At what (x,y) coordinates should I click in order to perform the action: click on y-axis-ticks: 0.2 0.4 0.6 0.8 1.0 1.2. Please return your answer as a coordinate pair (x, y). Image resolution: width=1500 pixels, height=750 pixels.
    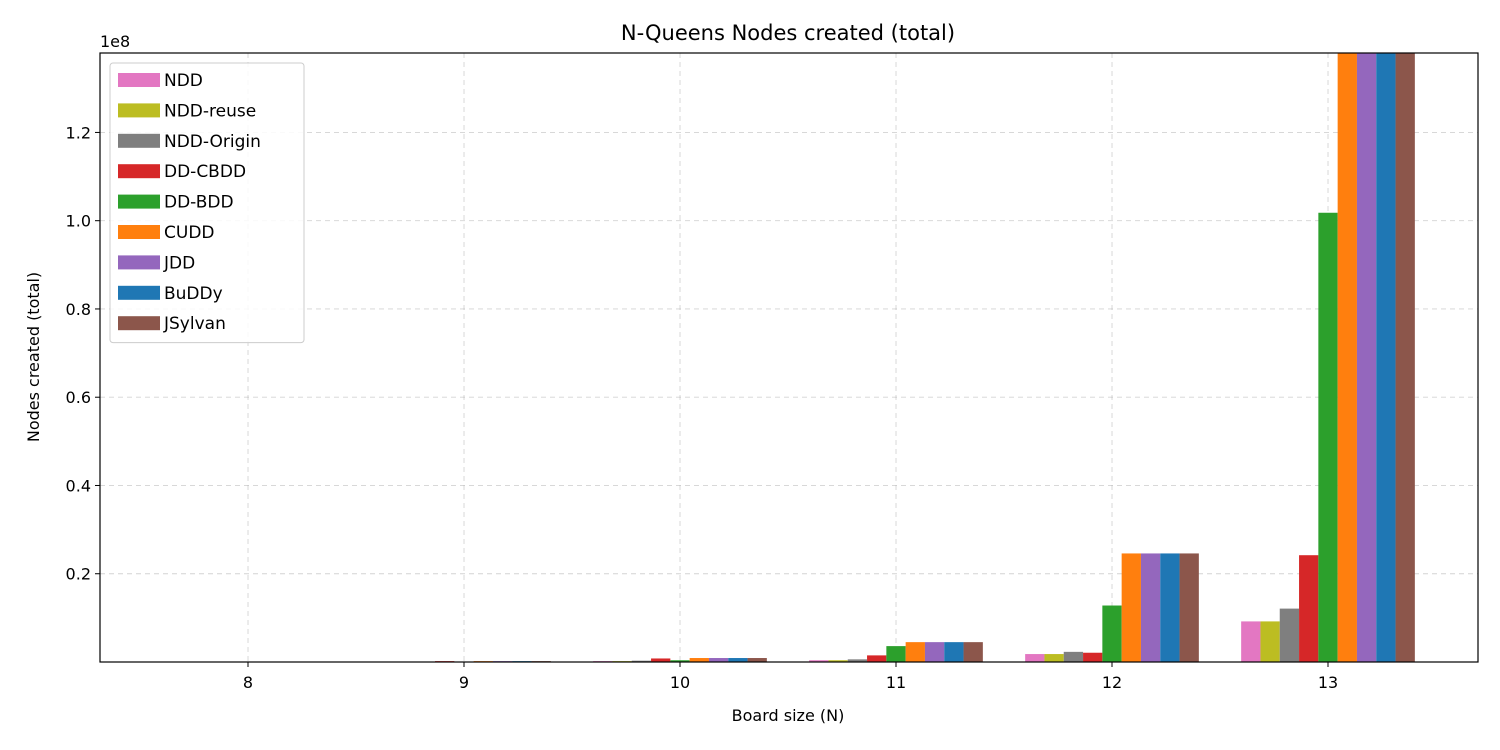
    Looking at the image, I should click on (83, 353).